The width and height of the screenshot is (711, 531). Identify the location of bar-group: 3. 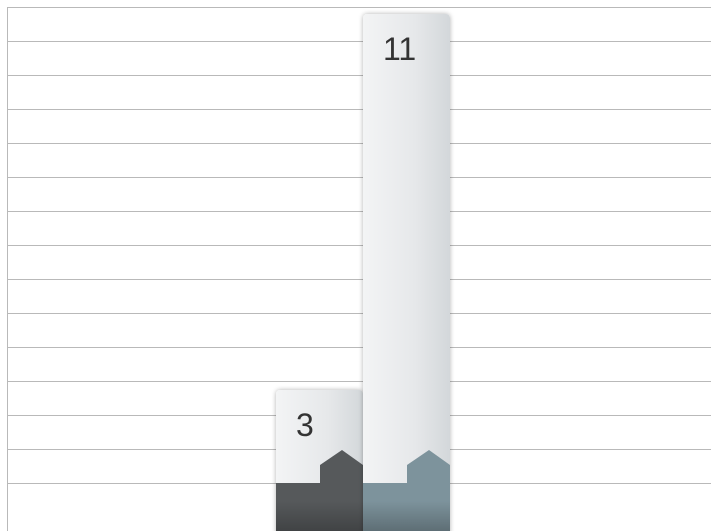
(319, 460).